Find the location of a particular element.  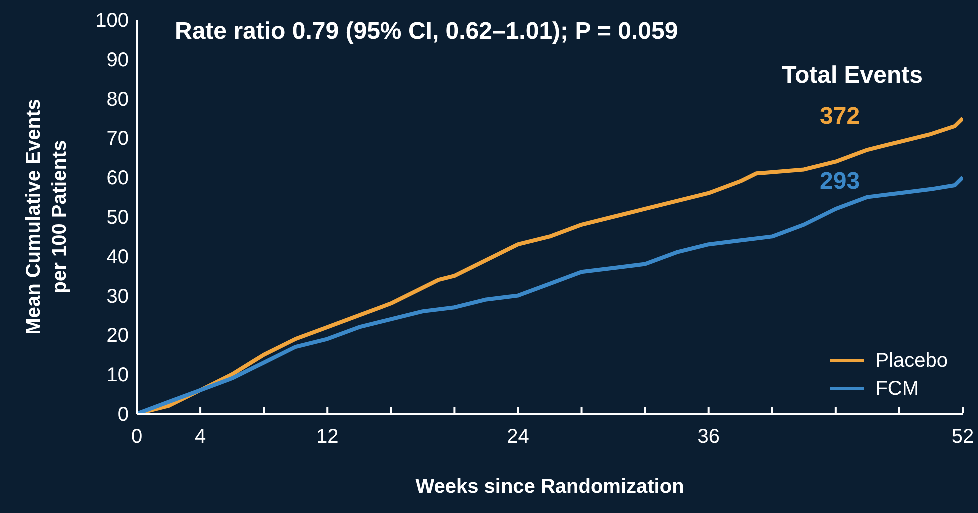

y-tick-label: 10 is located at coordinates (117, 375).